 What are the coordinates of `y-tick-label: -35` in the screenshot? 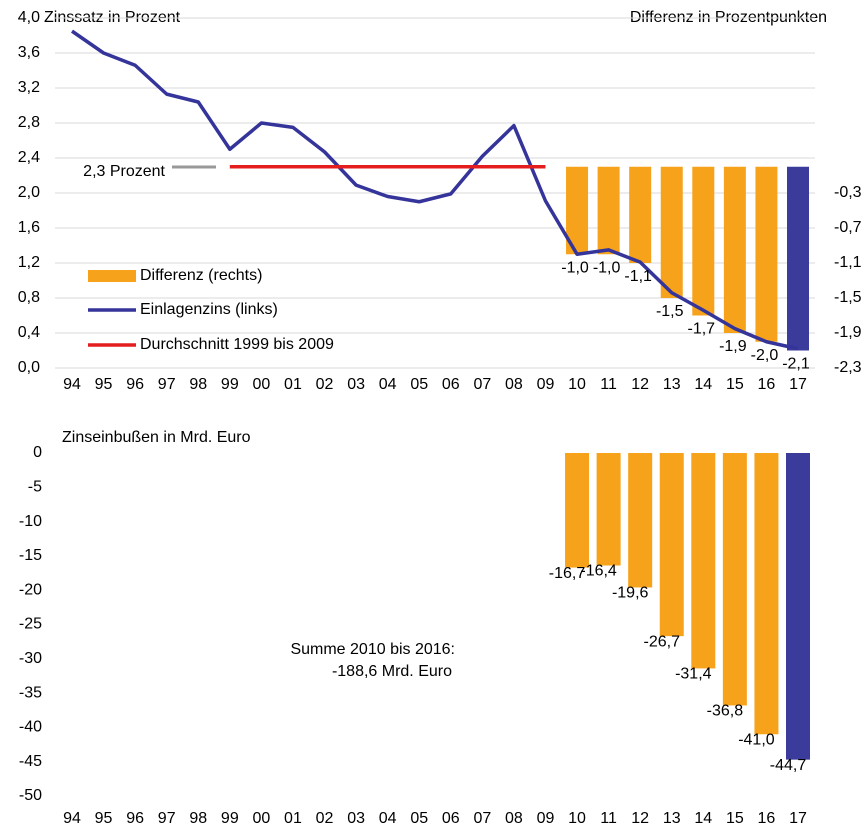 It's located at (30, 692).